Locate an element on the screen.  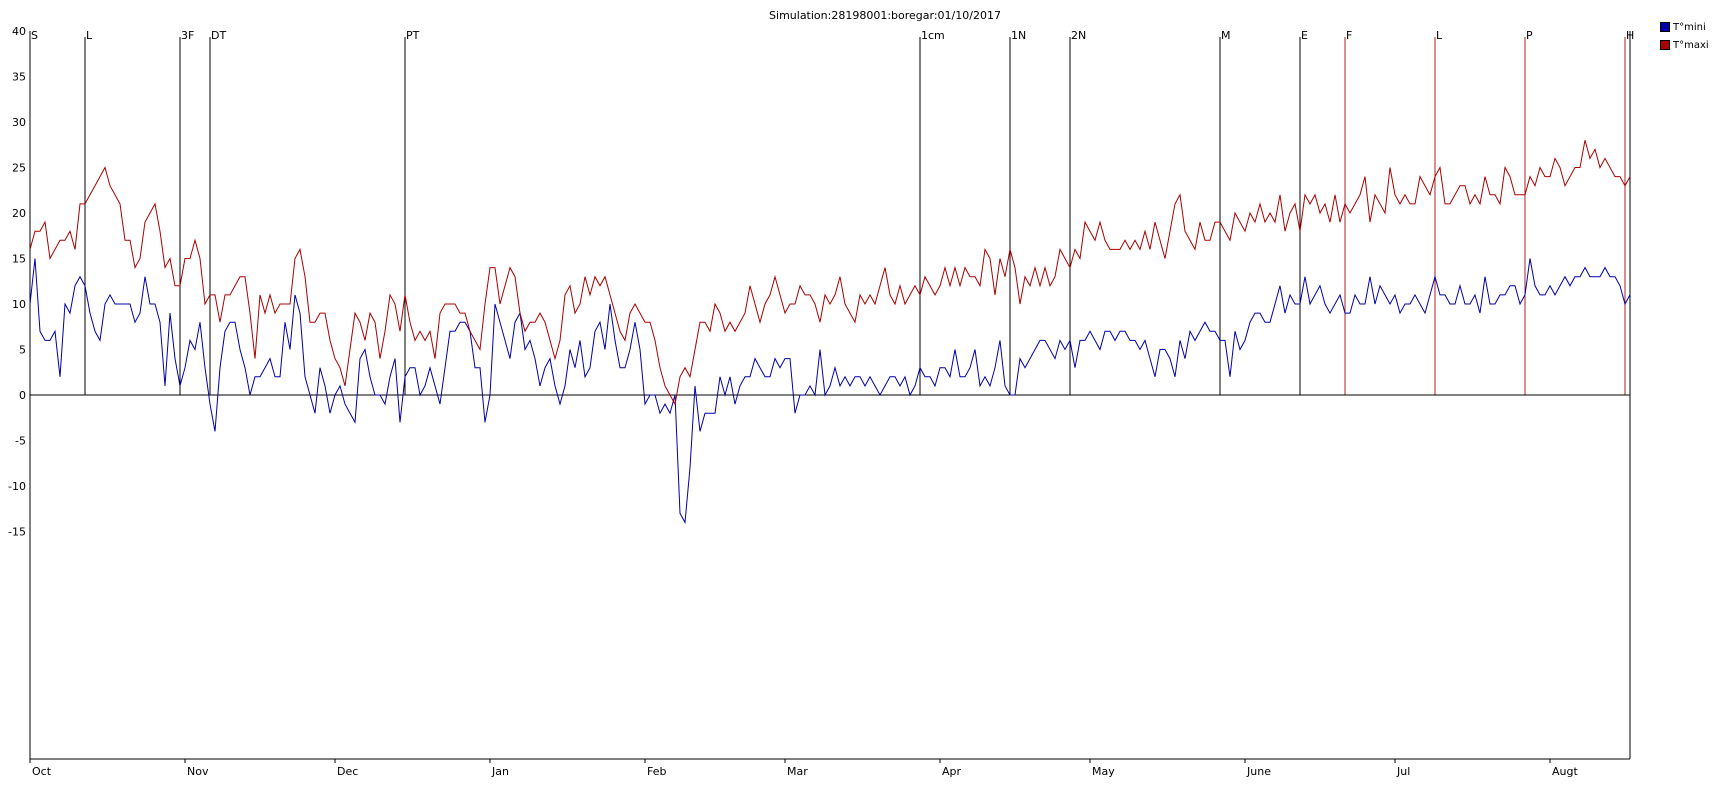
legend-label-tmini: T°mini is located at coordinates (1689, 27).